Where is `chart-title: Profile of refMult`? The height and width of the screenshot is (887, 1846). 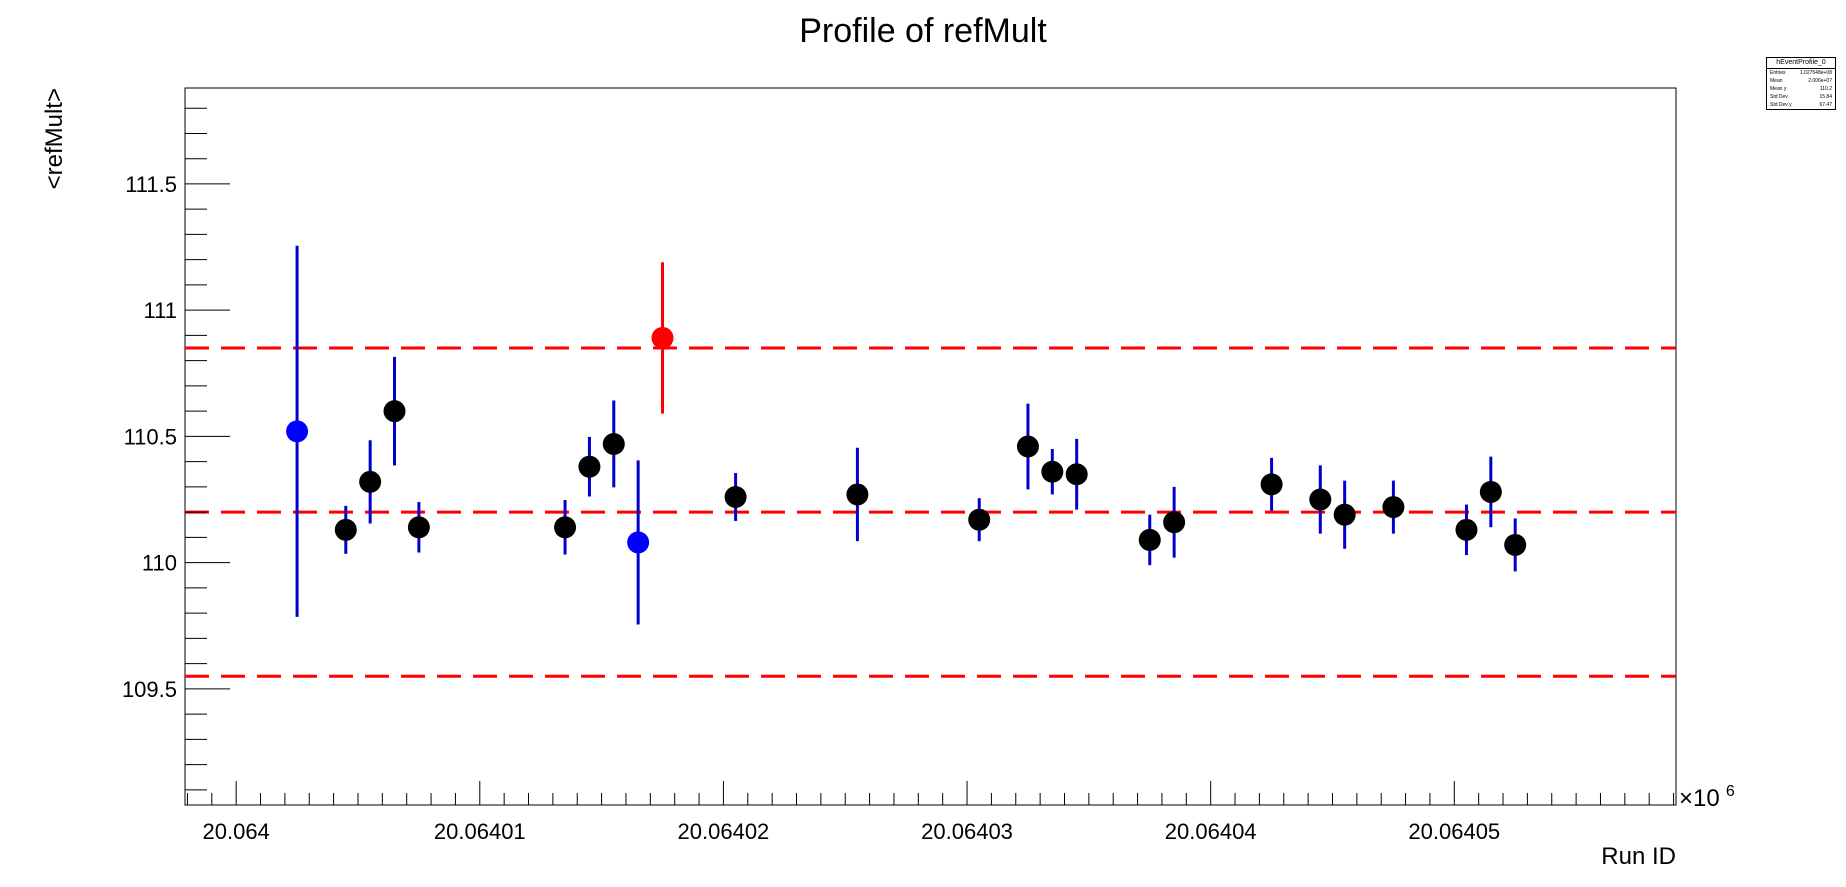 chart-title: Profile of refMult is located at coordinates (923, 31).